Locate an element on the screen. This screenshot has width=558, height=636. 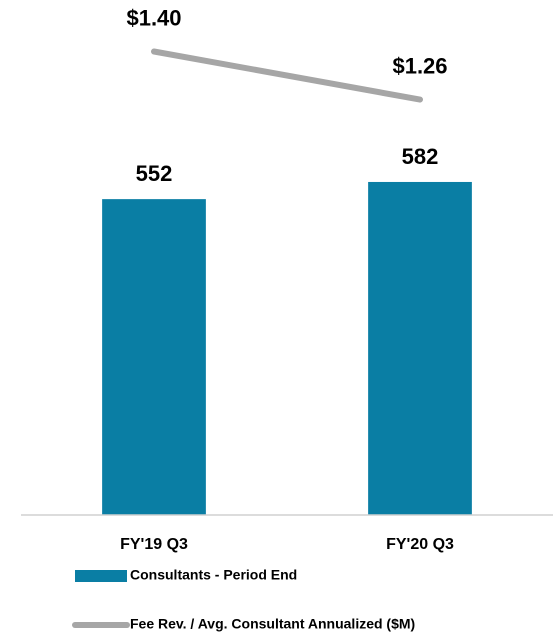
legend-label: Consultants - Period End is located at coordinates (213, 575).